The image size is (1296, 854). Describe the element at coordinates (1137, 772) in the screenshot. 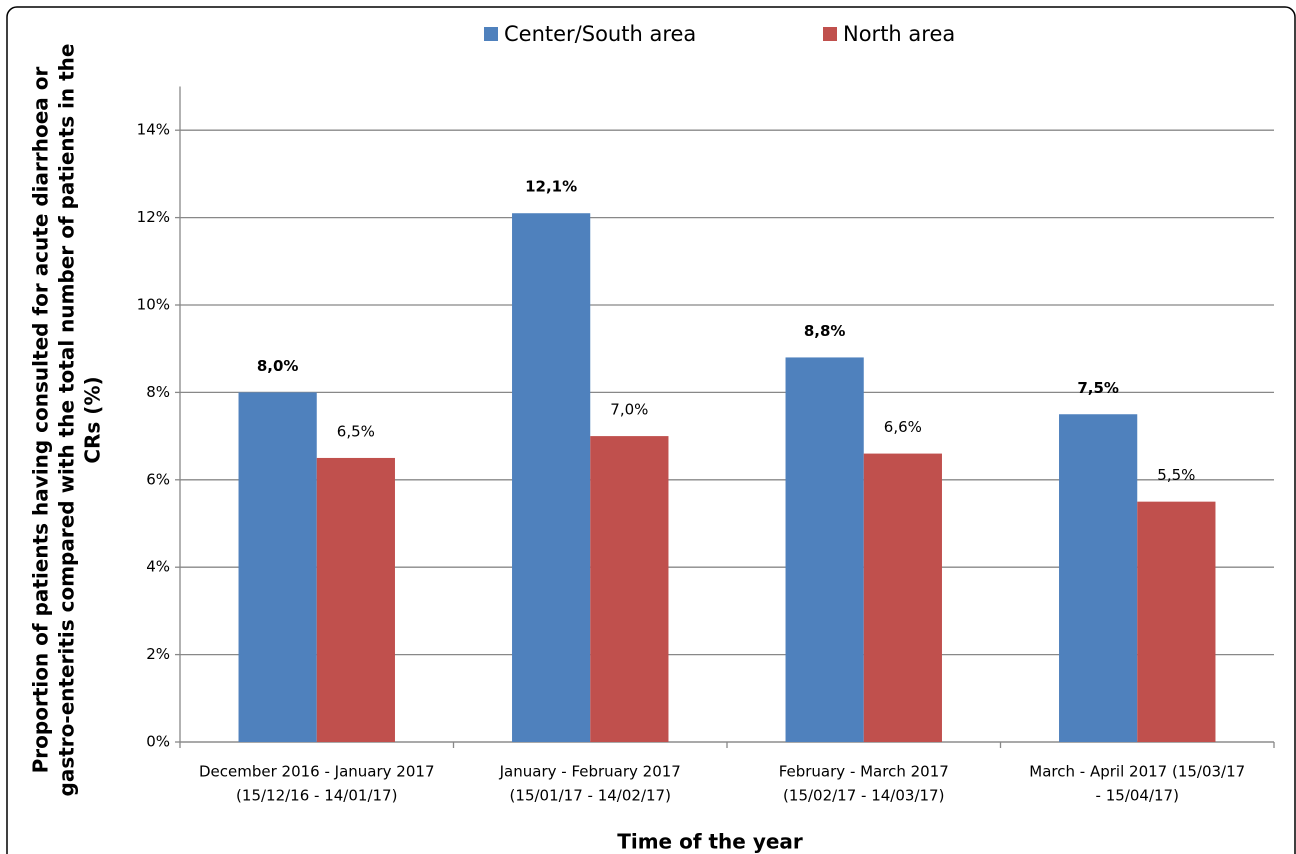

I see `x-tick-label: March - April 2017 (15/03/17` at that location.